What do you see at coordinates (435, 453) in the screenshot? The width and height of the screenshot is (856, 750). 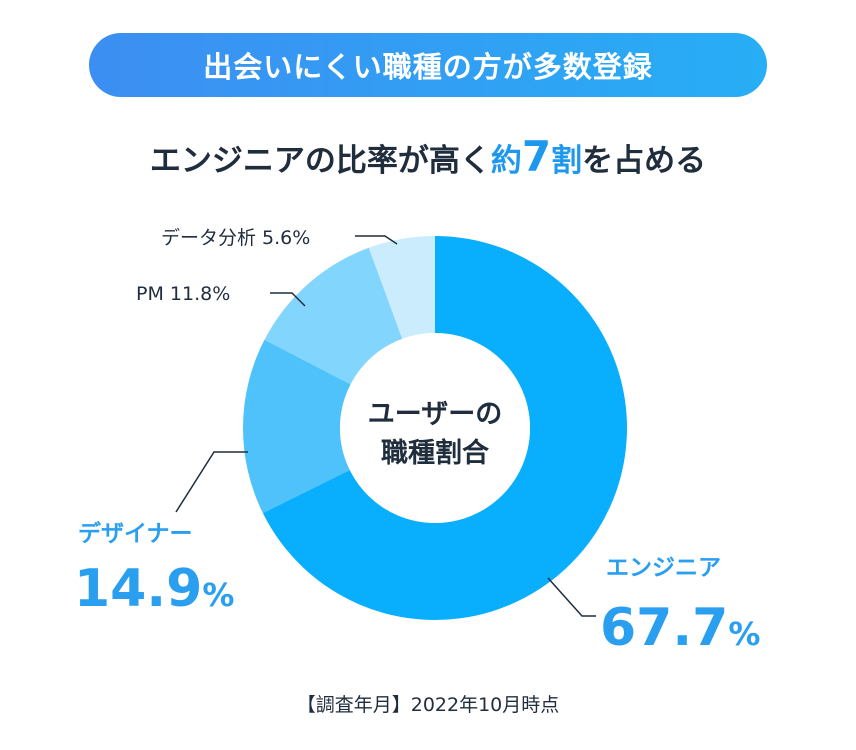 I see `center-label-line2: 職種割合` at bounding box center [435, 453].